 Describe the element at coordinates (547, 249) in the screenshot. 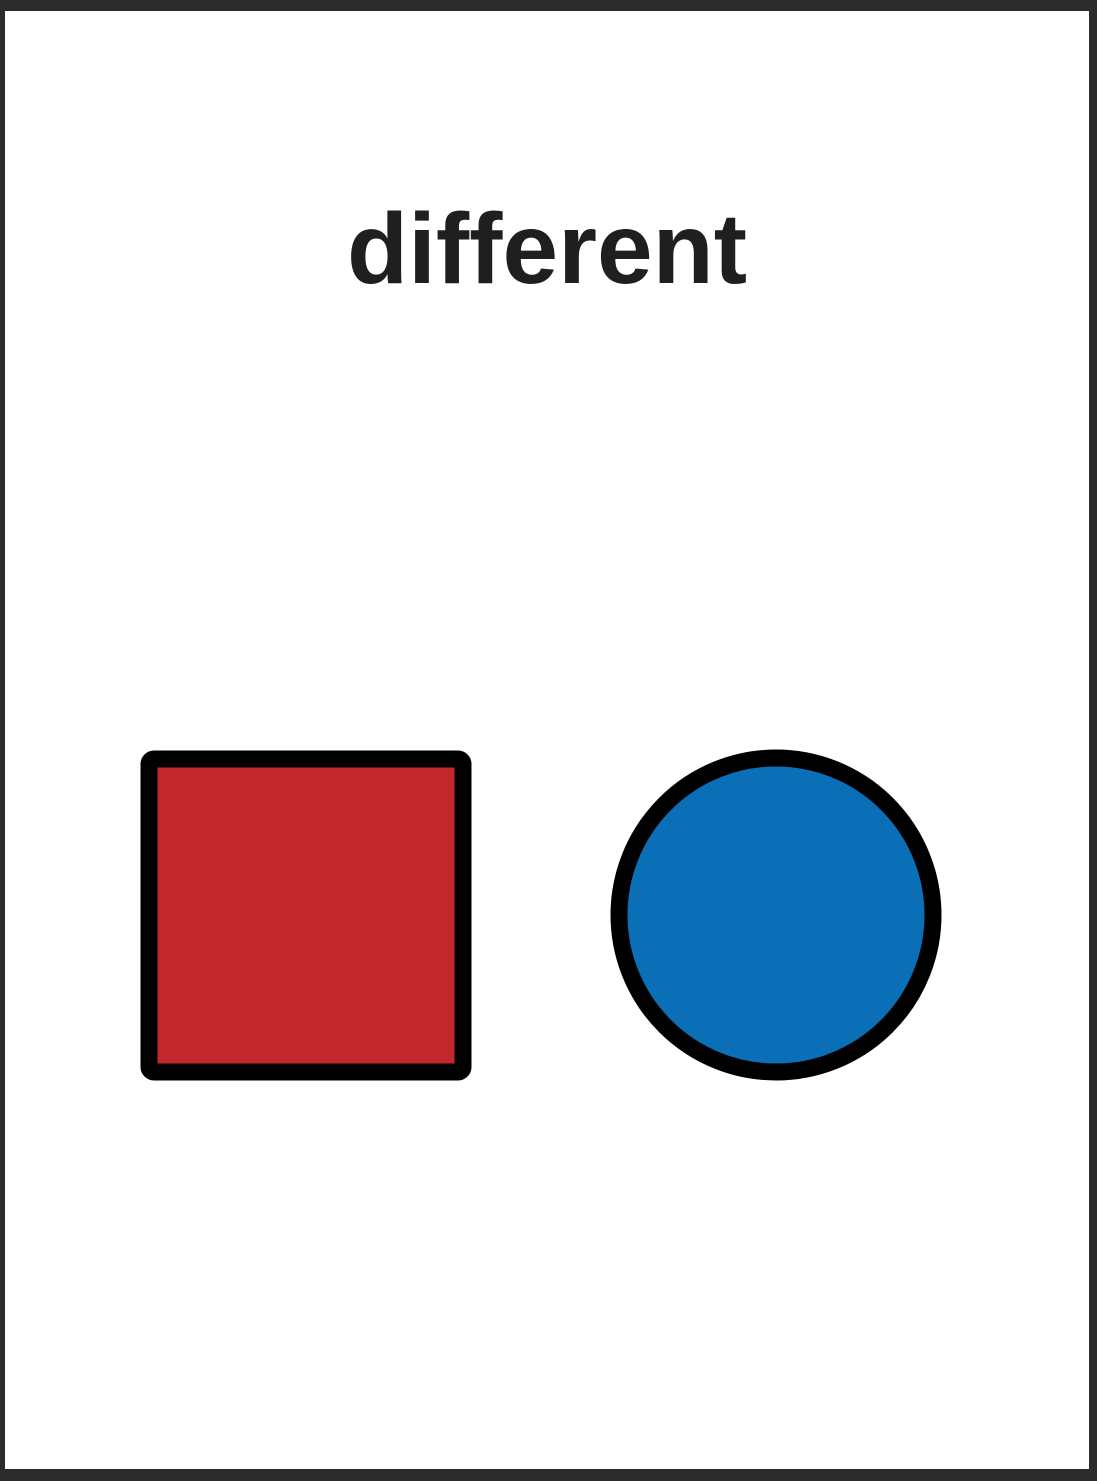

I see `card-word: different` at that location.